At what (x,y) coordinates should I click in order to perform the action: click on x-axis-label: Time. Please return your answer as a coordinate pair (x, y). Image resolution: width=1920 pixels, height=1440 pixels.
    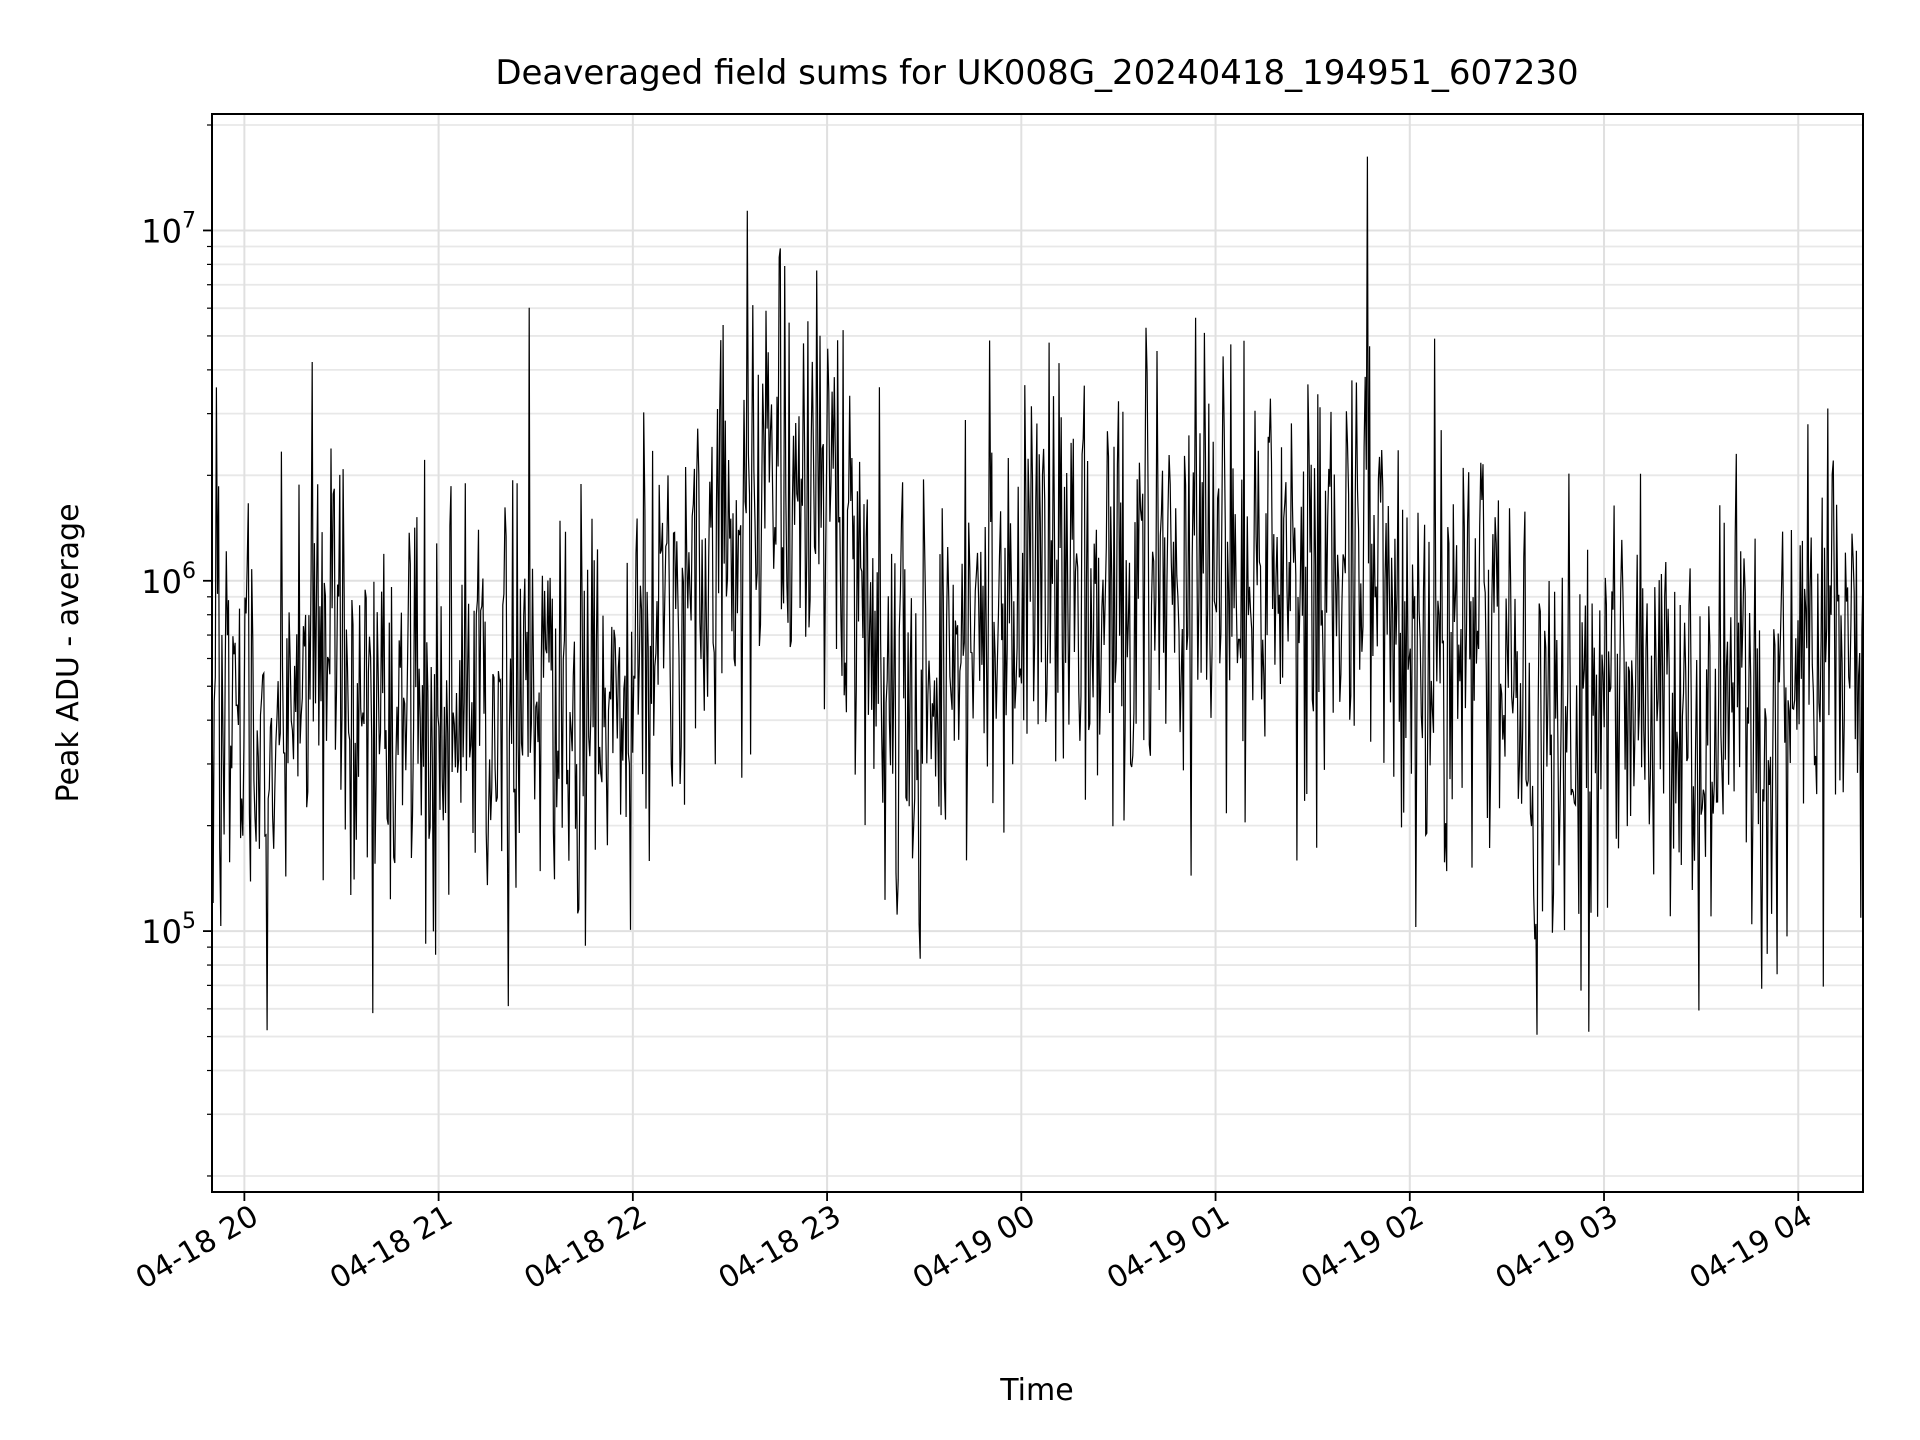
    Looking at the image, I should click on (1036, 1390).